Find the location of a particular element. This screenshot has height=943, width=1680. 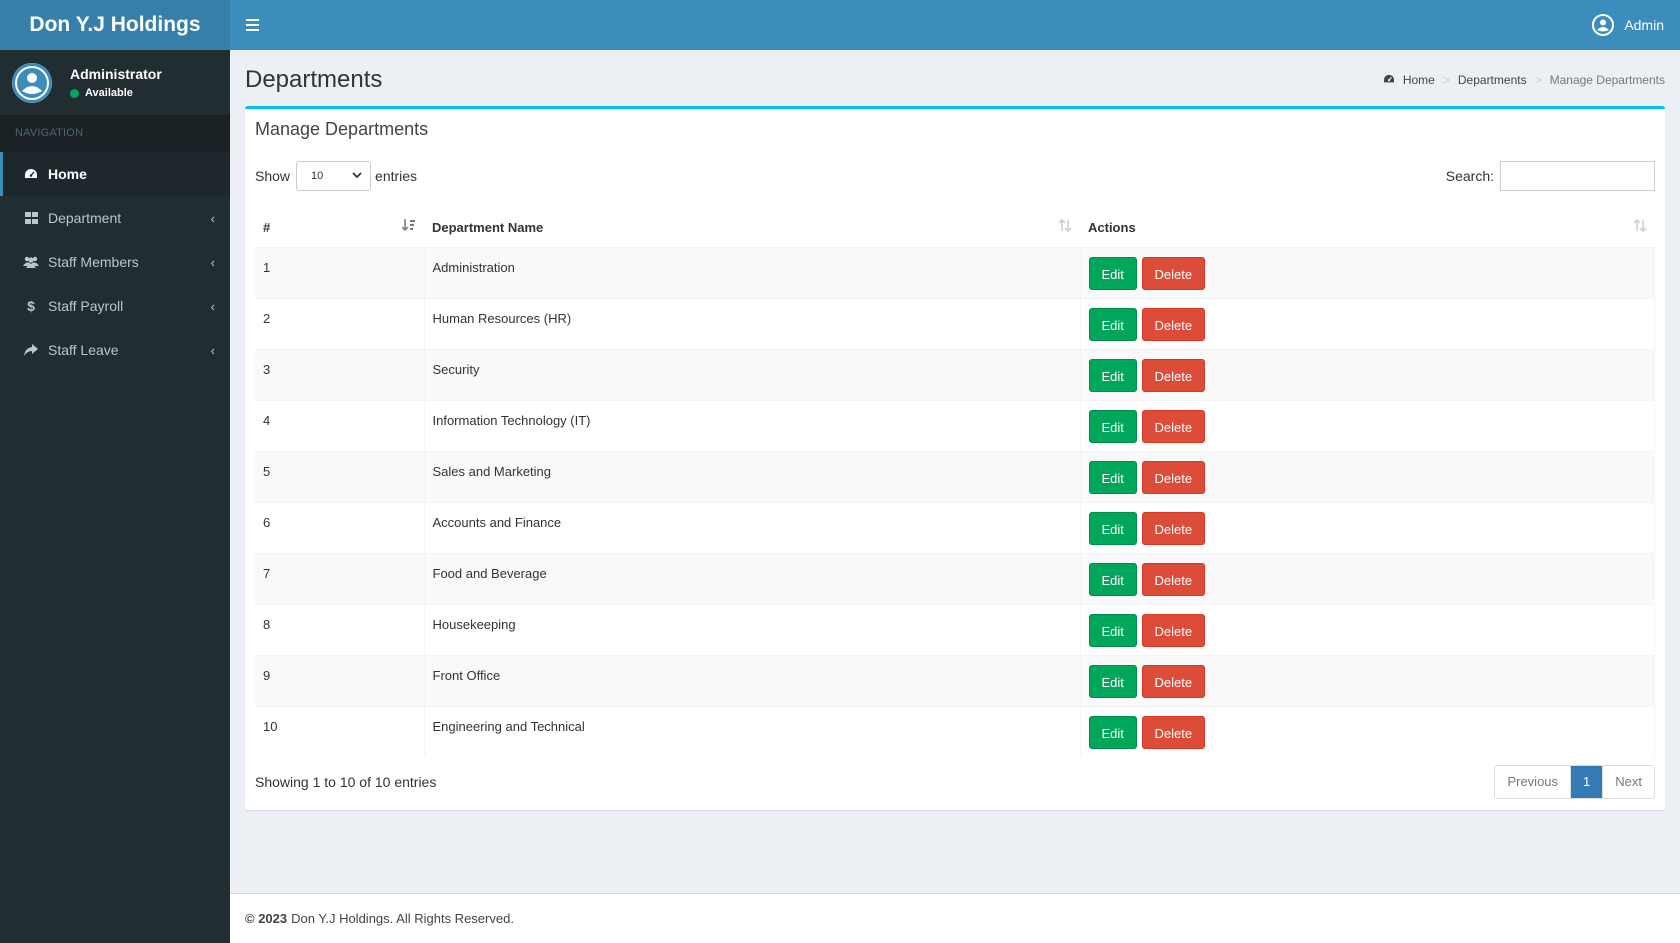

breadcrumb-current: Manage Departments is located at coordinates (1607, 79).